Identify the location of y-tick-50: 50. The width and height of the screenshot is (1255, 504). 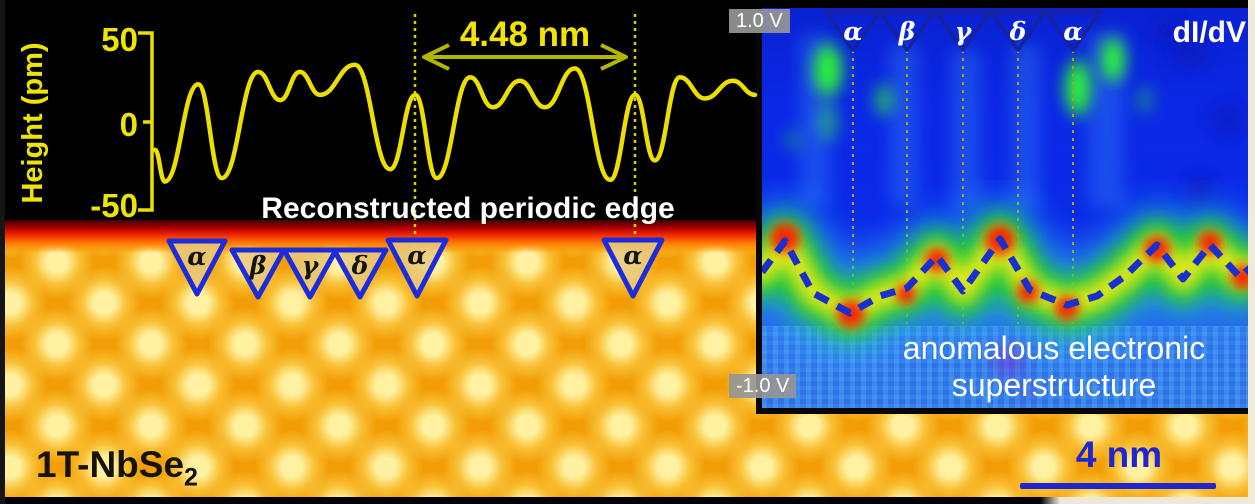
(119, 39).